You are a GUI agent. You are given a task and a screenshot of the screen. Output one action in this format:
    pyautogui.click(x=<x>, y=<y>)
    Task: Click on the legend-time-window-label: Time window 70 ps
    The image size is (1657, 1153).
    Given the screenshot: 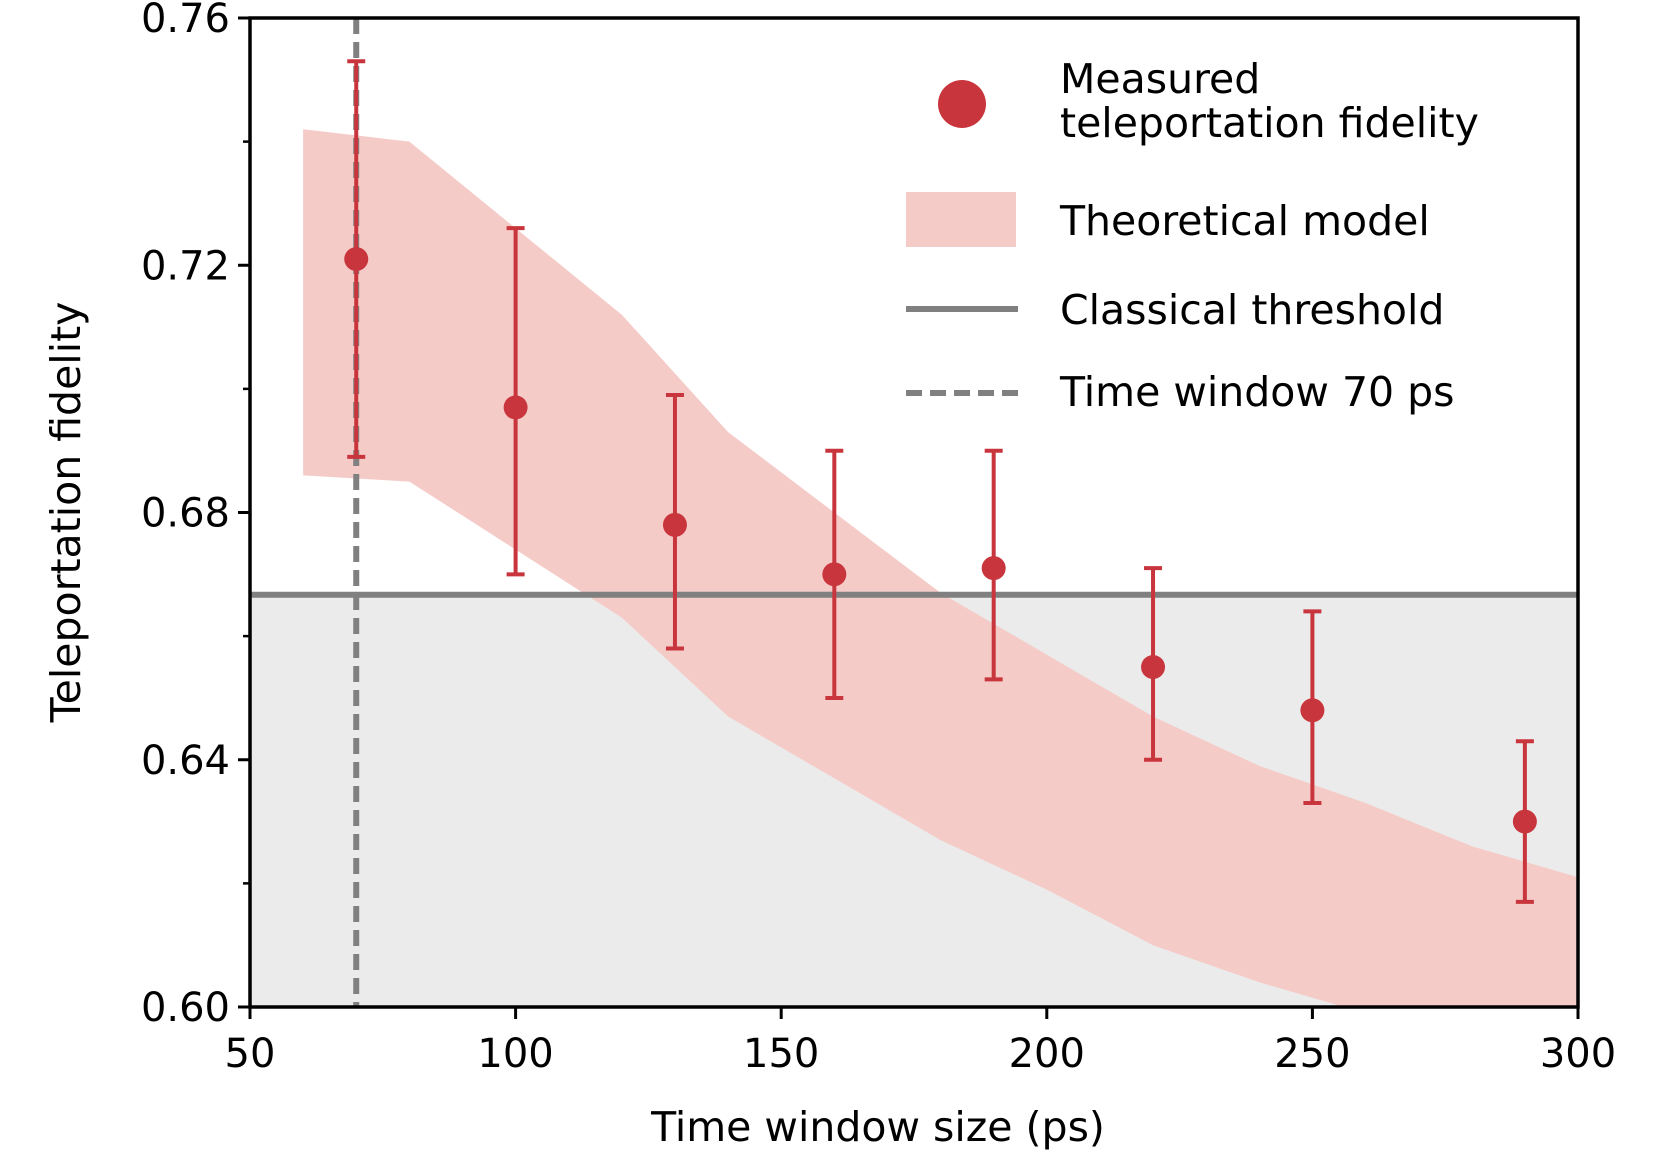 What is the action you would take?
    pyautogui.click(x=1257, y=392)
    